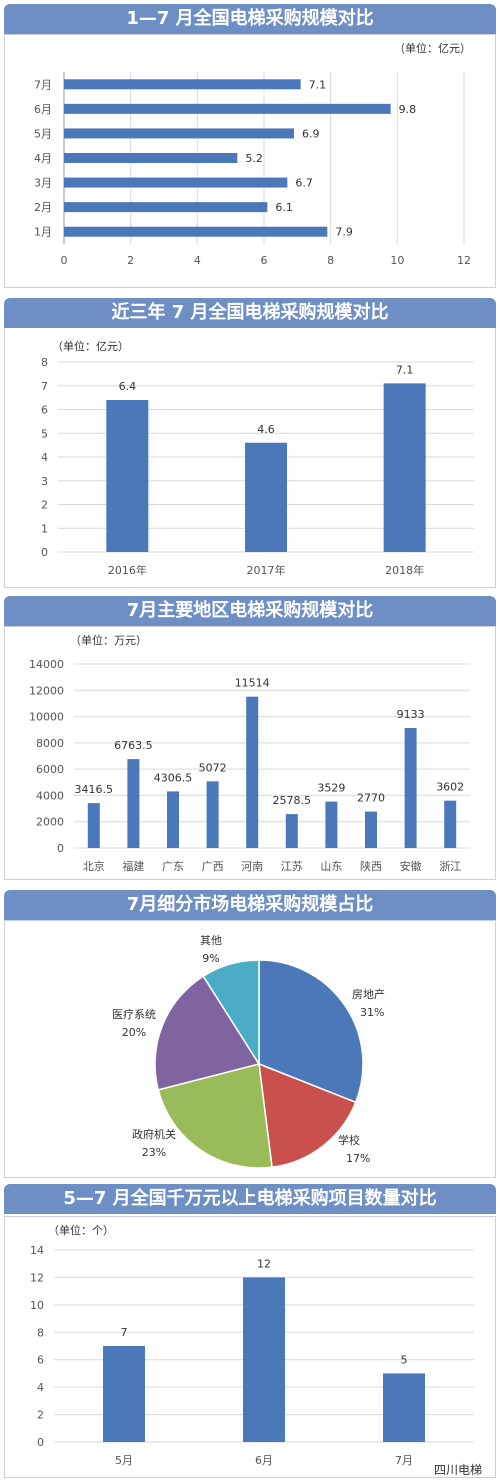  What do you see at coordinates (64, 260) in the screenshot?
I see `x-tick-label: 0` at bounding box center [64, 260].